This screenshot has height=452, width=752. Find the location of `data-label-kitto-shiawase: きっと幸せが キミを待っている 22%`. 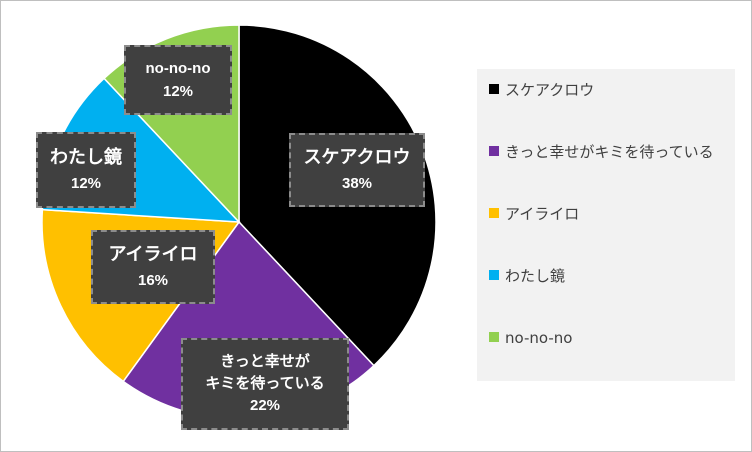

data-label-kitto-shiawase: きっと幸せが キミを待っている 22% is located at coordinates (265, 384).